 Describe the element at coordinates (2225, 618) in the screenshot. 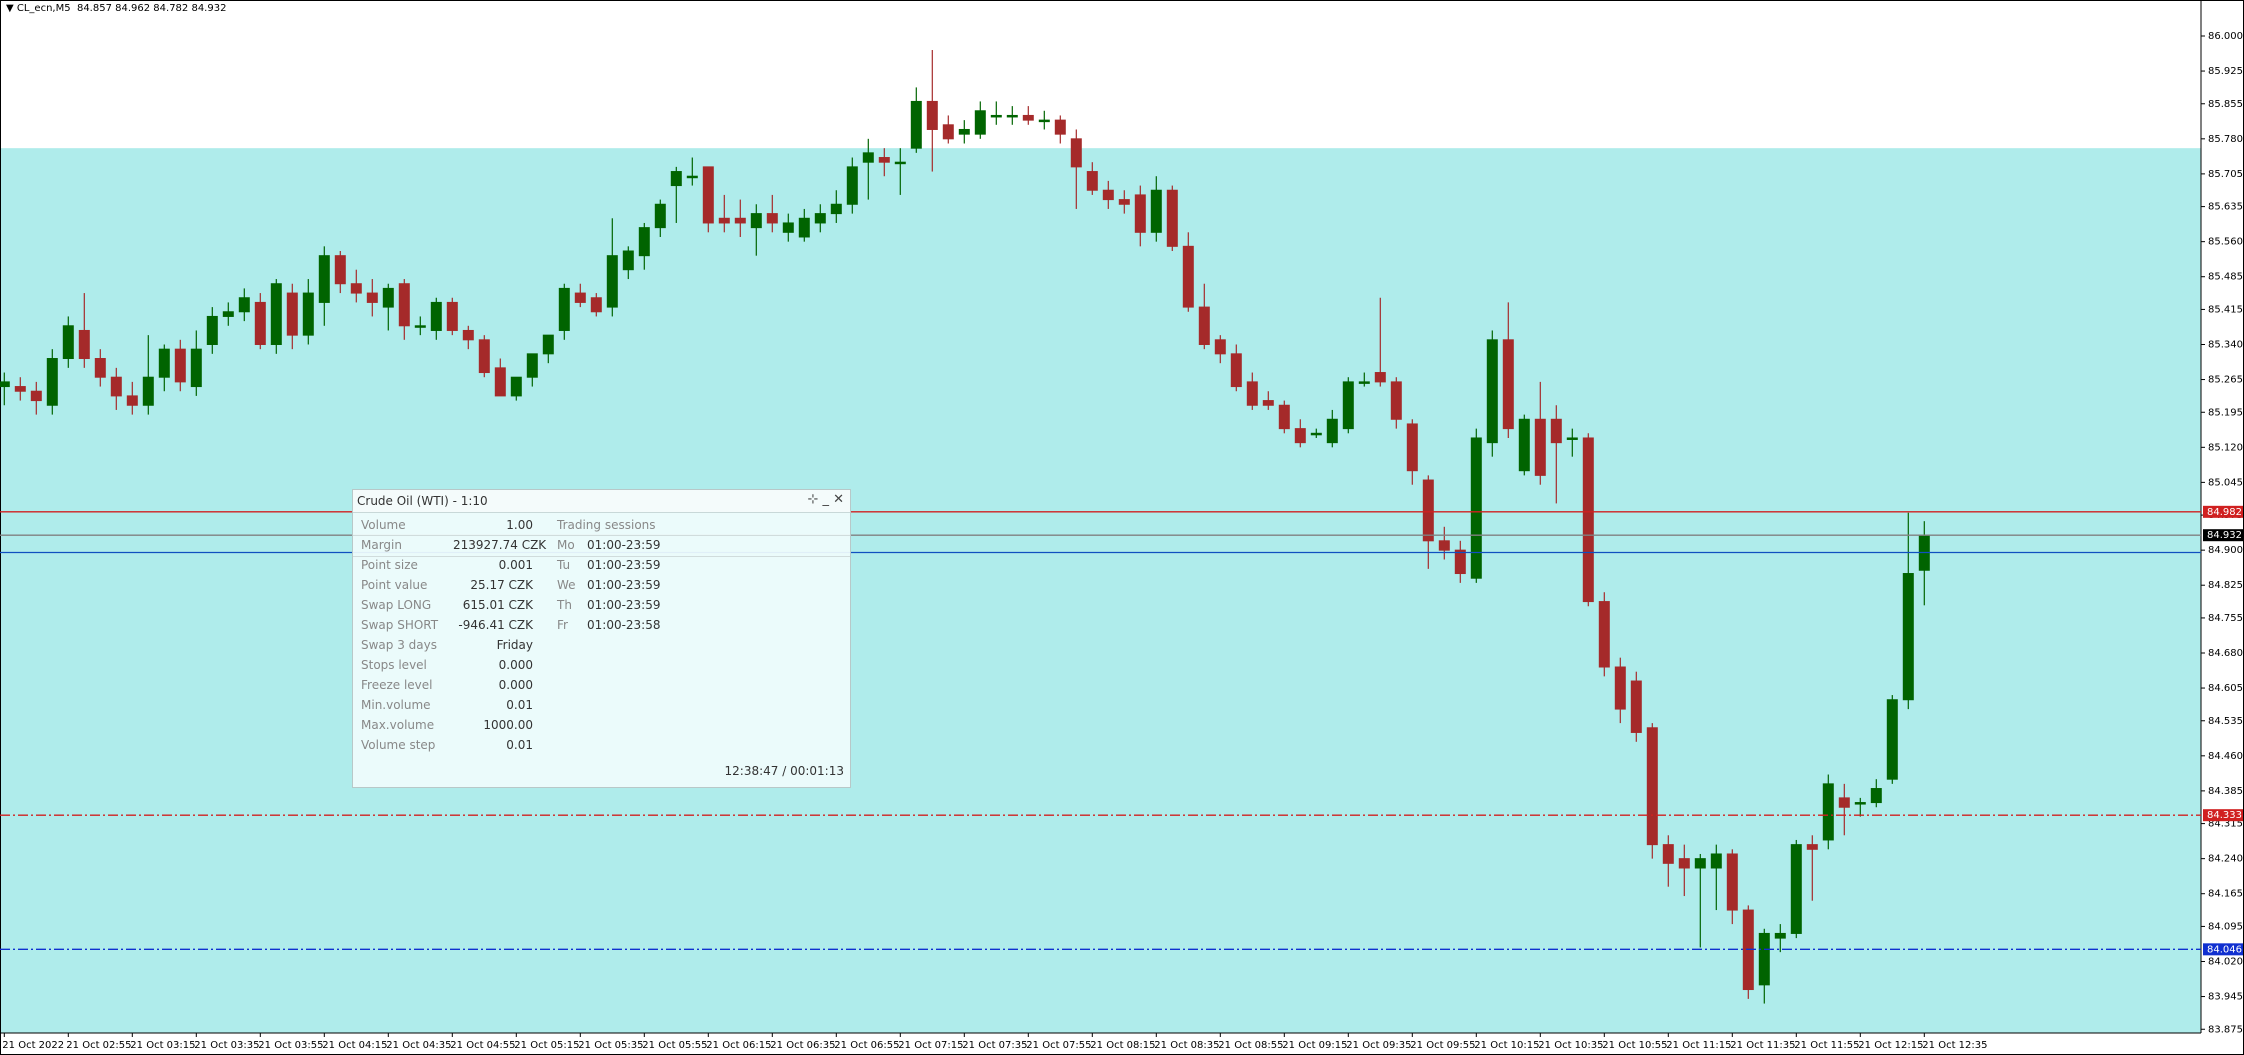

I see `y-tick-label: 84.755` at that location.